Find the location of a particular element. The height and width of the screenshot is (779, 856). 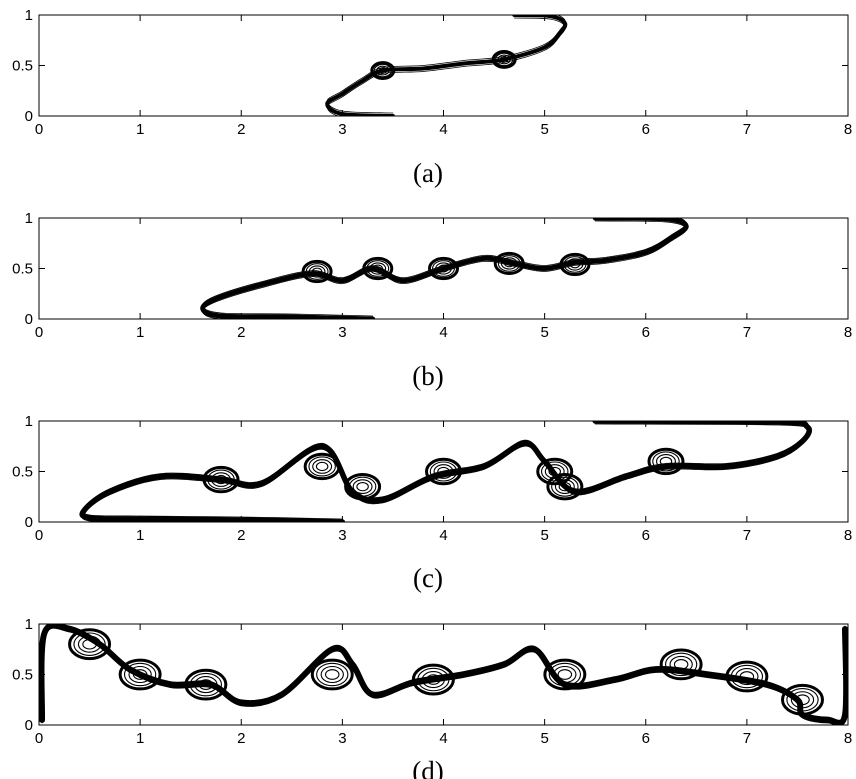

panel-caption: (a) is located at coordinates (428, 173).